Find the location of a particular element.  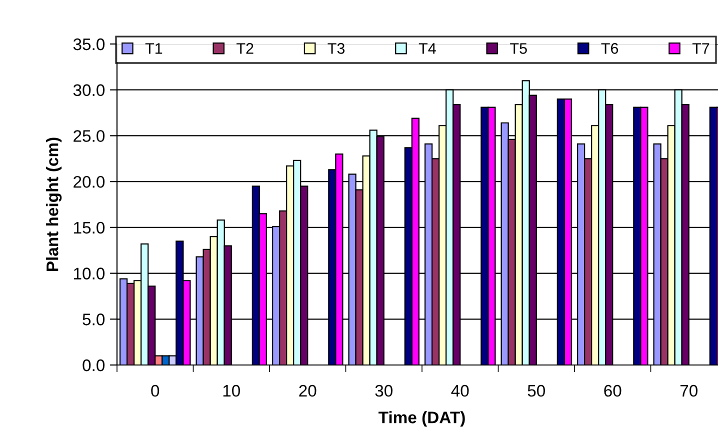

legend-label: T5 is located at coordinates (518, 48).